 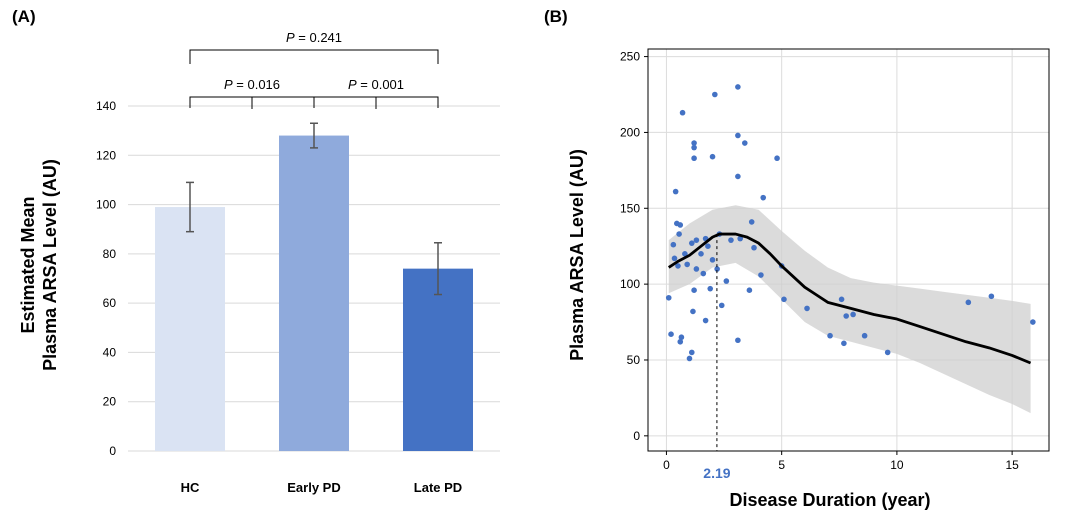 What do you see at coordinates (39, 265) in the screenshot?
I see `panel-a-y-axis-title: Estimated Mean Plasma ARSA Level (AU)` at bounding box center [39, 265].